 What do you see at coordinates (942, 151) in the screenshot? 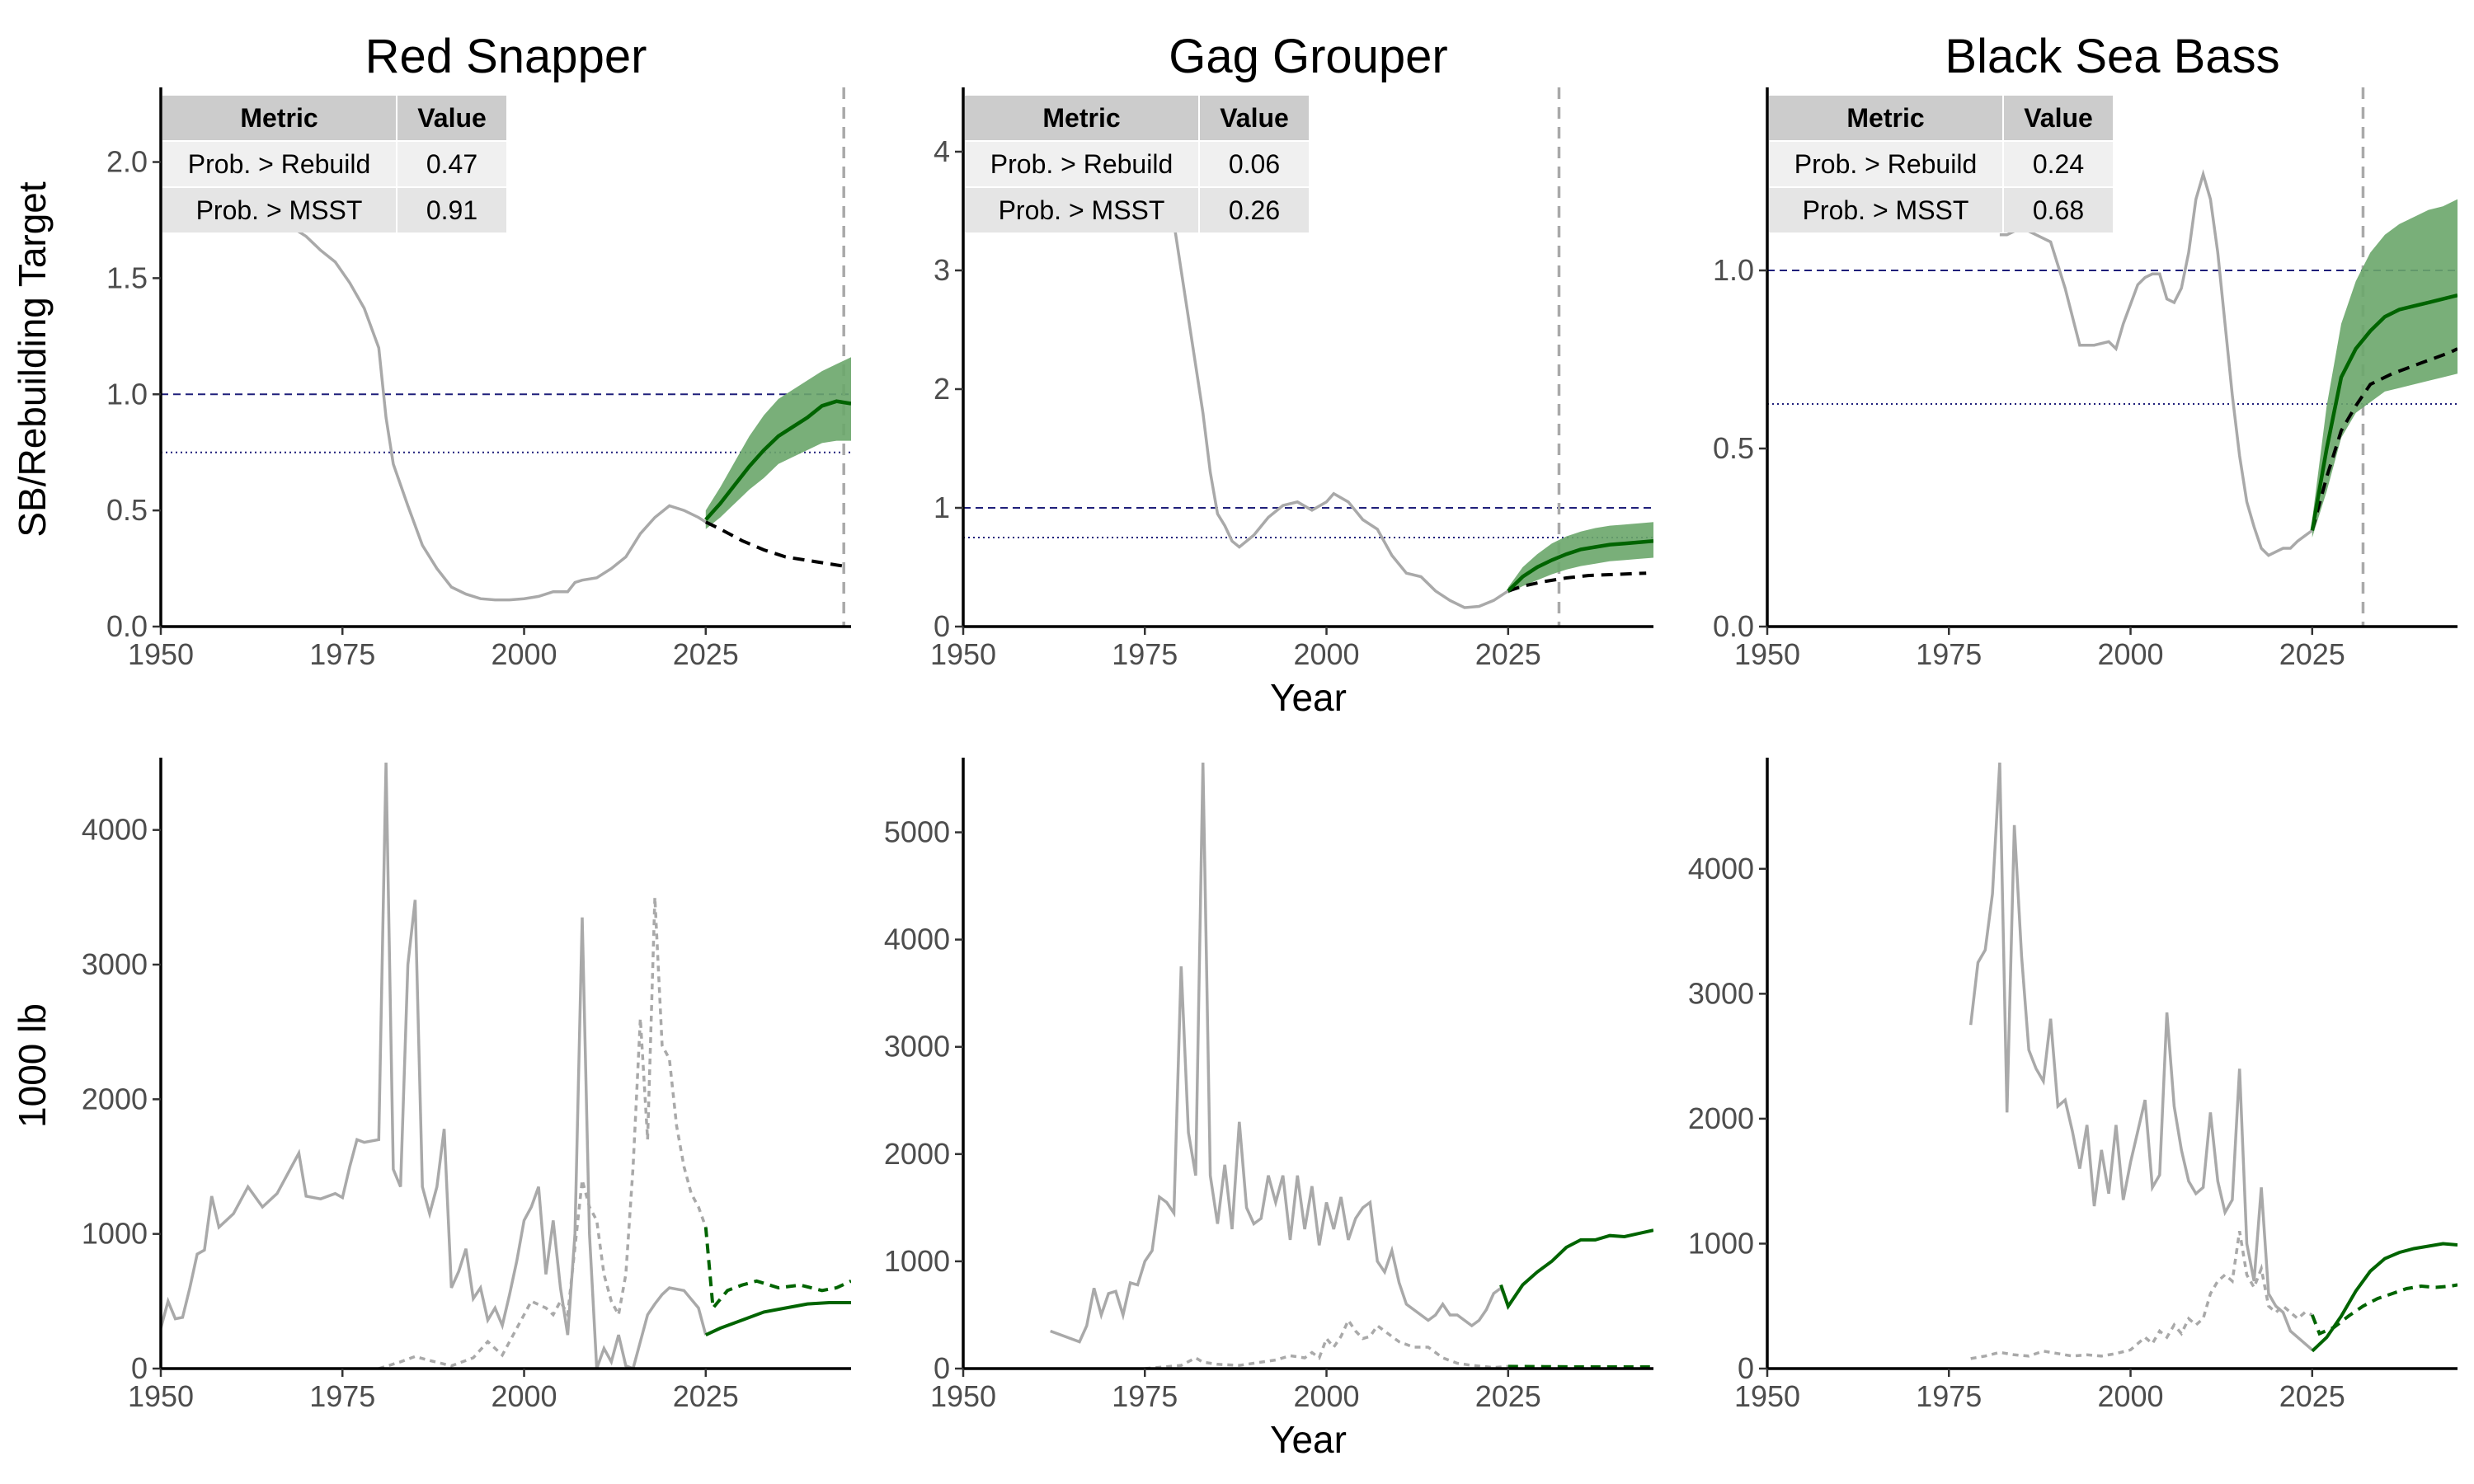
I see `y-tick-label: 4` at bounding box center [942, 151].